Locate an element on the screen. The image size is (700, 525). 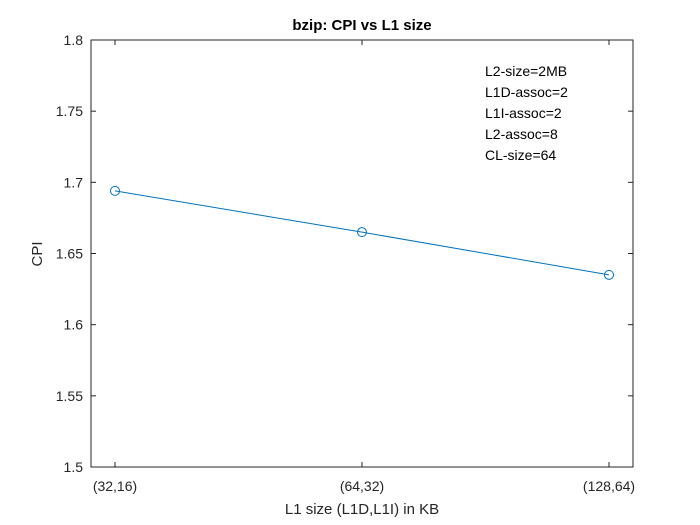
y-tick-label: 1.55 is located at coordinates (69, 396).